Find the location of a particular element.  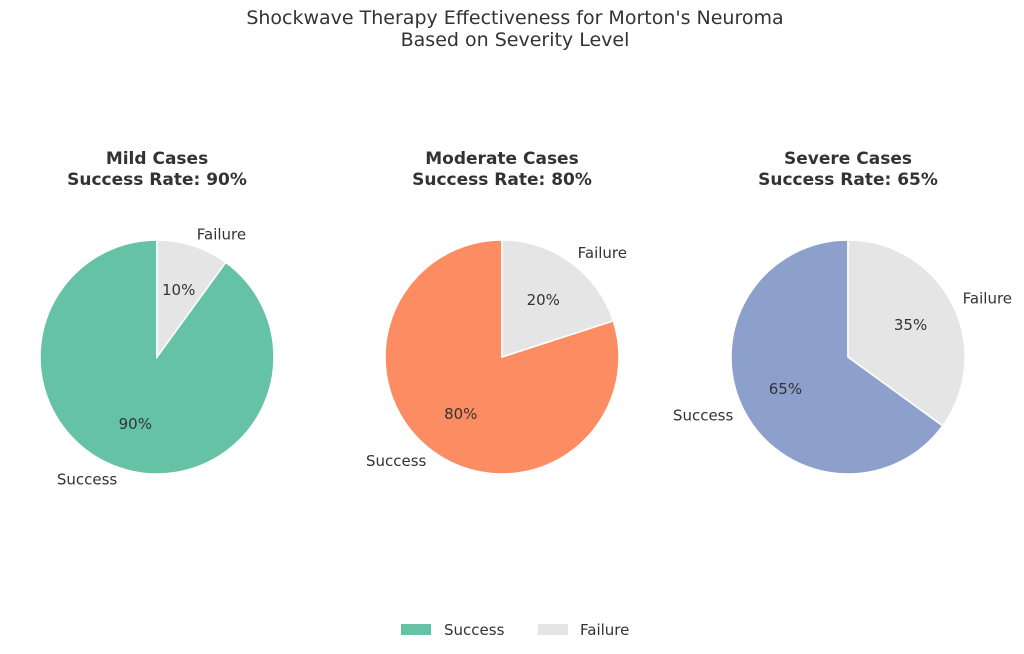

pie-subtitle: Success Rate: 65% is located at coordinates (848, 180).